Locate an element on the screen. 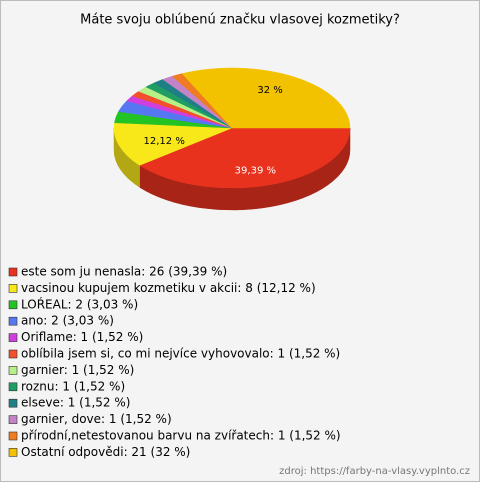 The image size is (480, 486). legend-label: este som ju nenasla: 26 (39,39 %) is located at coordinates (124, 272).